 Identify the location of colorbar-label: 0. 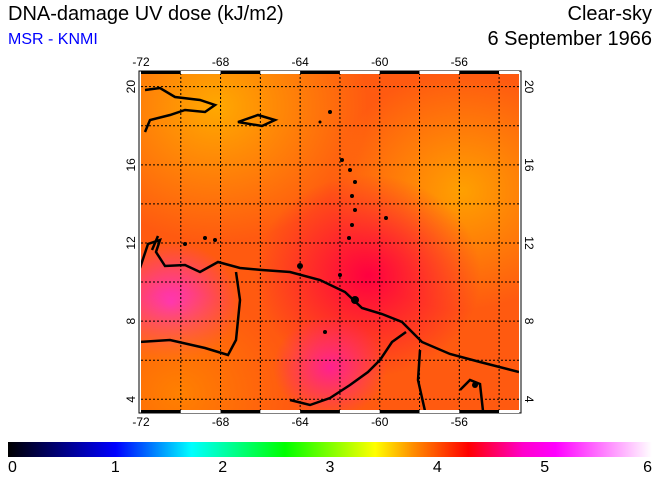
(12, 467).